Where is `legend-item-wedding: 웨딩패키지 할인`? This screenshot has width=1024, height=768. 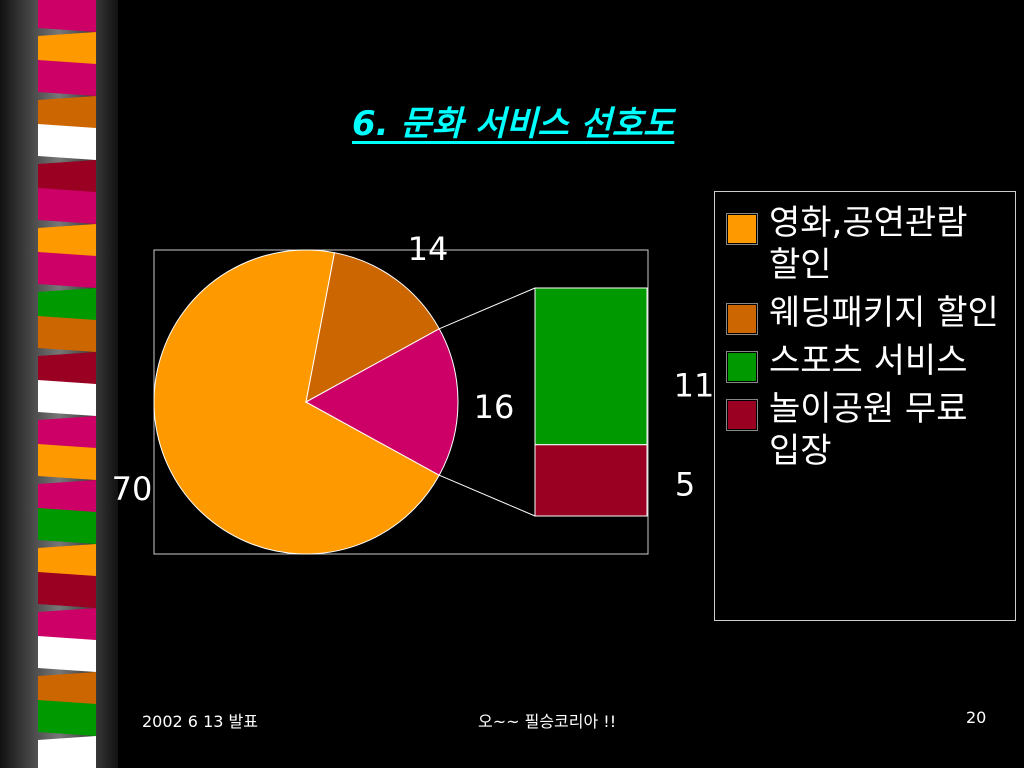
legend-item-wedding: 웨딩패키지 할인 is located at coordinates (867, 313).